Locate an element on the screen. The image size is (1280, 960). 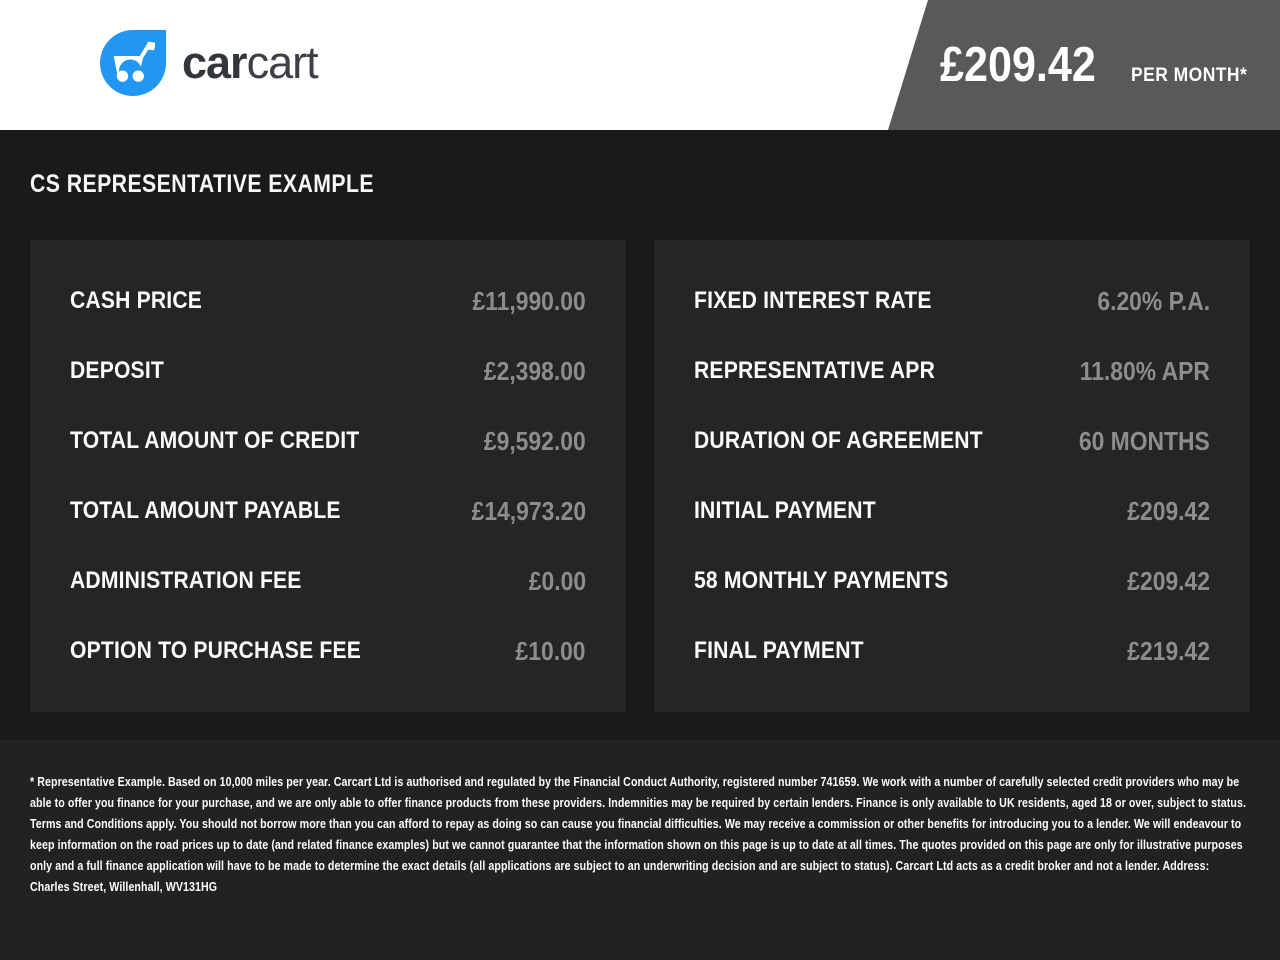
price-banner: £209.42 PER MONTH* is located at coordinates (1084, 65).